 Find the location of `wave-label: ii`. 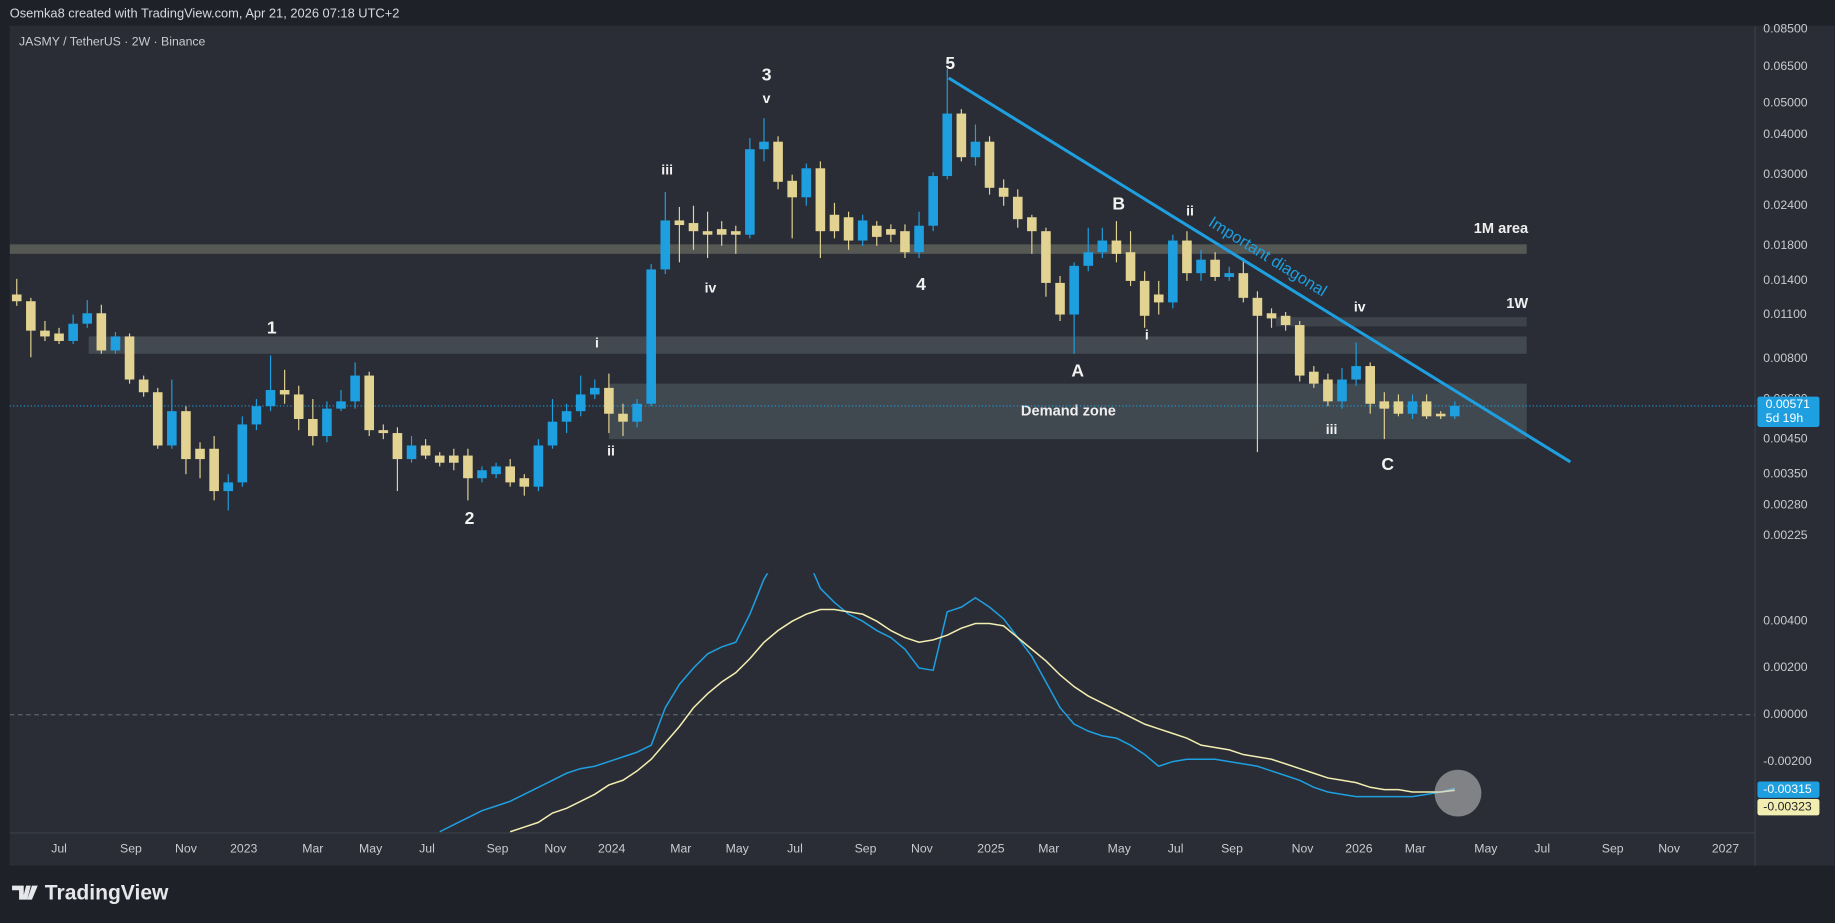

wave-label: ii is located at coordinates (1190, 210).